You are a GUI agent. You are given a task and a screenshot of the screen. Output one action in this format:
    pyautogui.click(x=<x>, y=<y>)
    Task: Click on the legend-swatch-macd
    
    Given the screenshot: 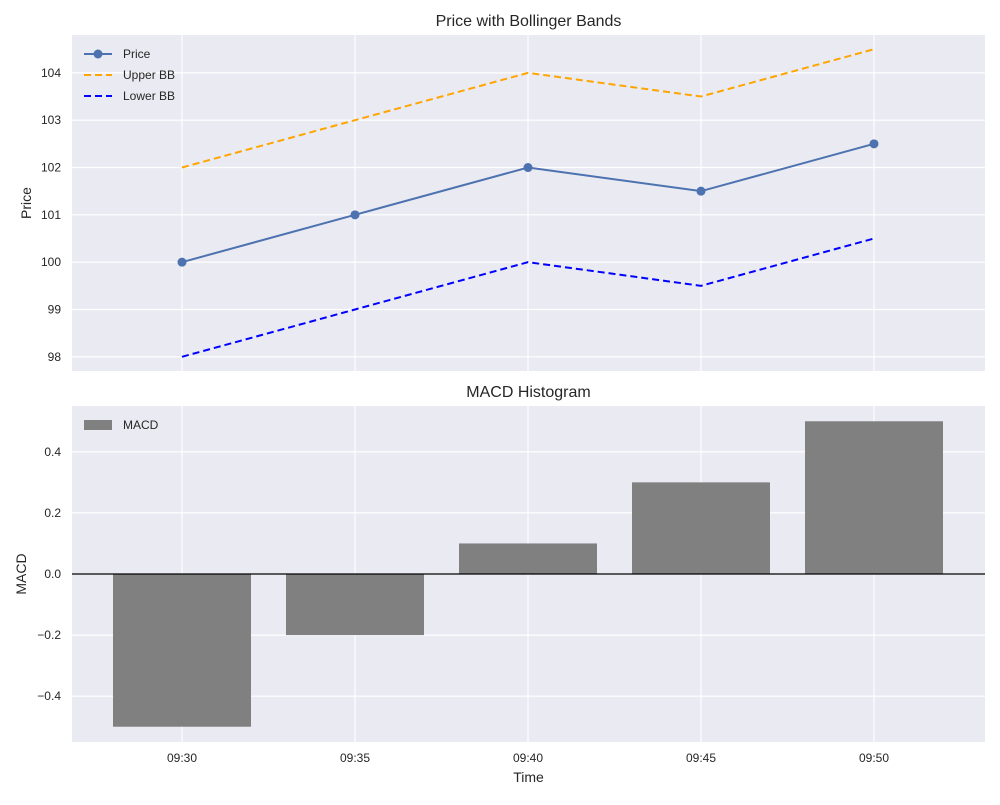 What is the action you would take?
    pyautogui.click(x=98, y=425)
    